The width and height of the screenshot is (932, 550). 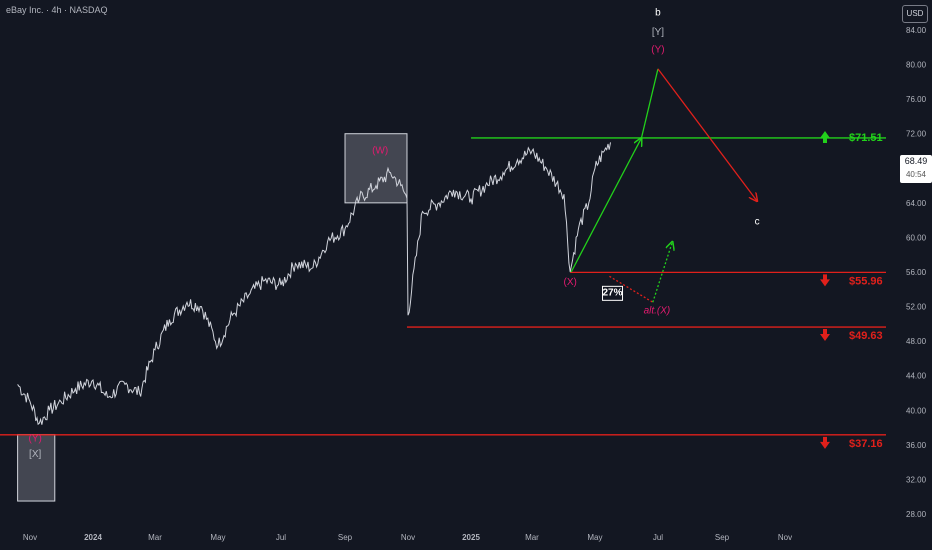 I want to click on y-tick-label-8: 60.00, so click(x=916, y=237).